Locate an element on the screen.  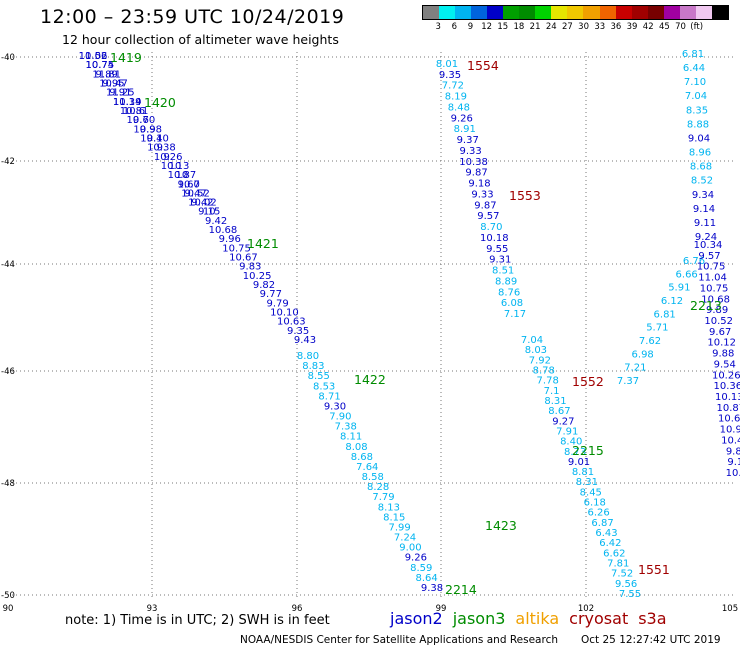
wave-height-label: 9.79 is located at coordinates (278, 303).